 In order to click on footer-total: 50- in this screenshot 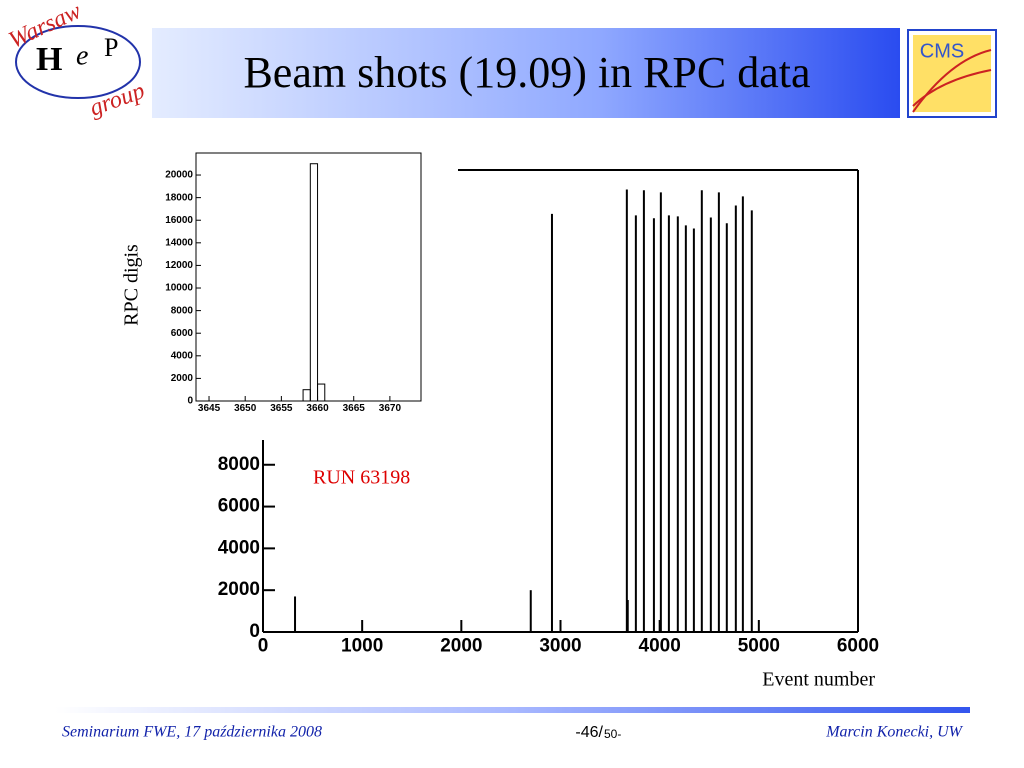, I will do `click(612, 734)`.